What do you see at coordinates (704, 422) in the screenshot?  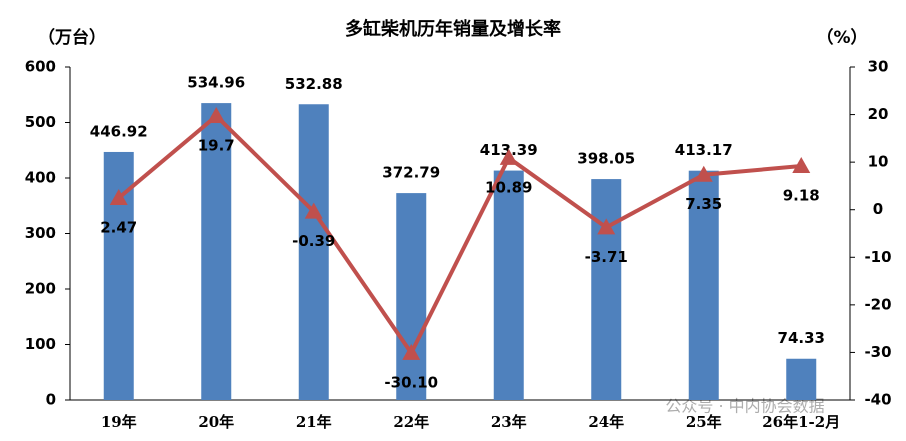 I see `x-tick-label: 25年` at bounding box center [704, 422].